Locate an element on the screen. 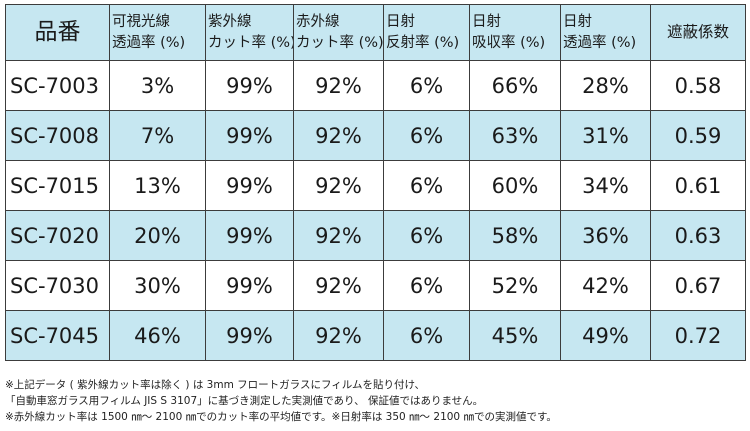  cell-visible-transmittance: 20% is located at coordinates (157, 235).